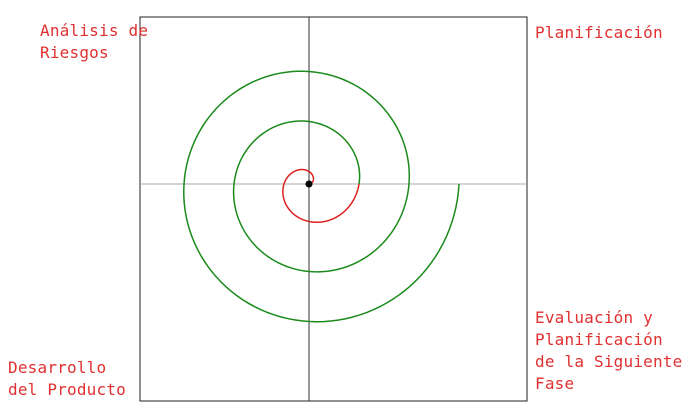 The height and width of the screenshot is (417, 685). Describe the element at coordinates (67, 378) in the screenshot. I see `quadrant-label-product-development: Desarrollo del Producto` at that location.